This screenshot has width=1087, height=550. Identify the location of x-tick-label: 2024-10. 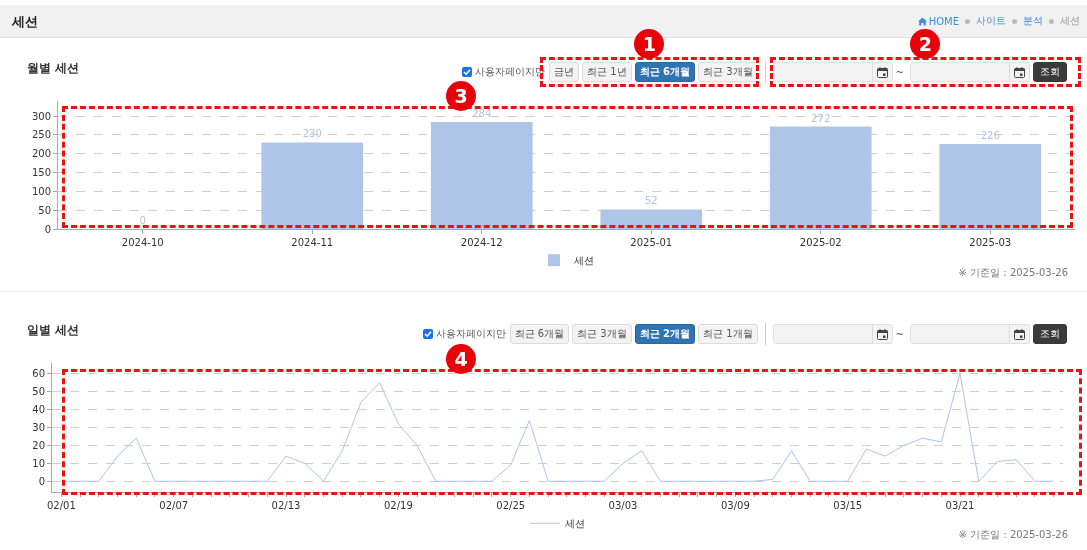
(142, 242).